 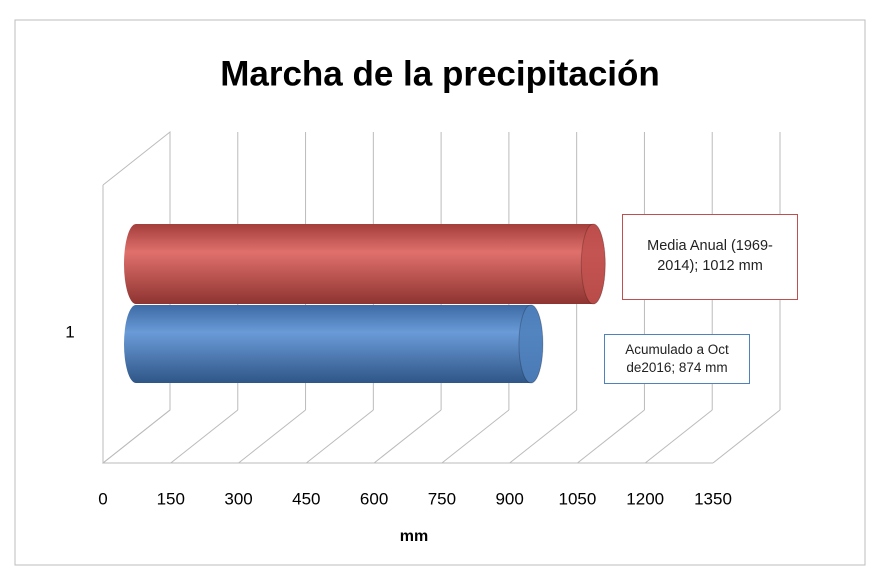 What do you see at coordinates (414, 536) in the screenshot?
I see `x-axis-title: mm` at bounding box center [414, 536].